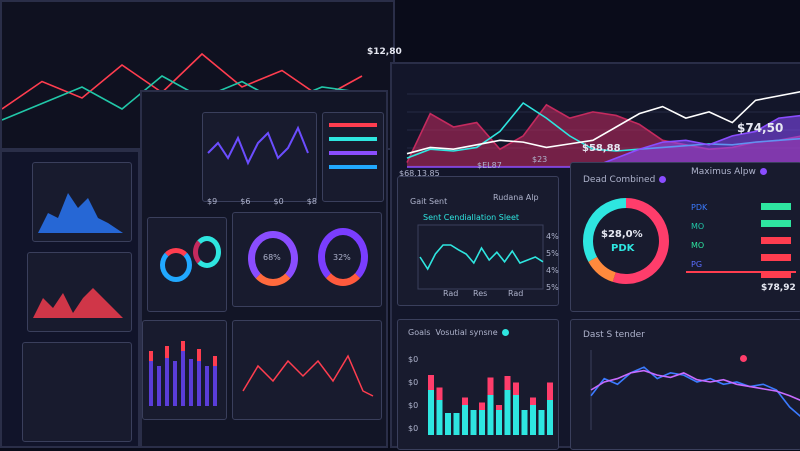  What do you see at coordinates (743, 358) in the screenshot?
I see `legend-dot-icon` at bounding box center [743, 358].